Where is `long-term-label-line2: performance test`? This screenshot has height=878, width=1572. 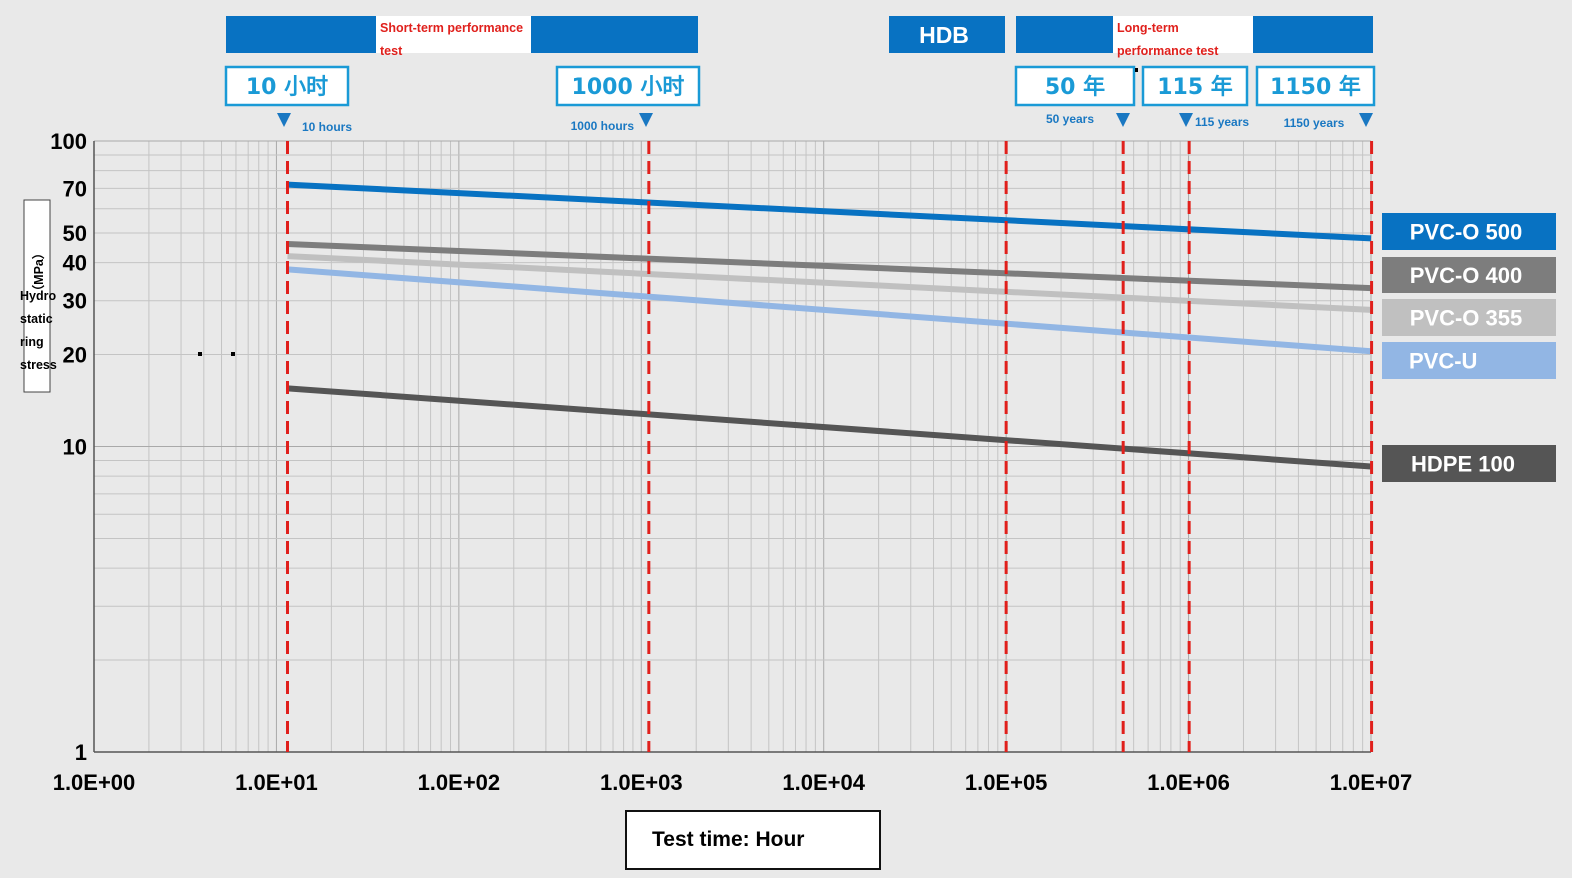 long-term-label-line2: performance test is located at coordinates (1168, 51).